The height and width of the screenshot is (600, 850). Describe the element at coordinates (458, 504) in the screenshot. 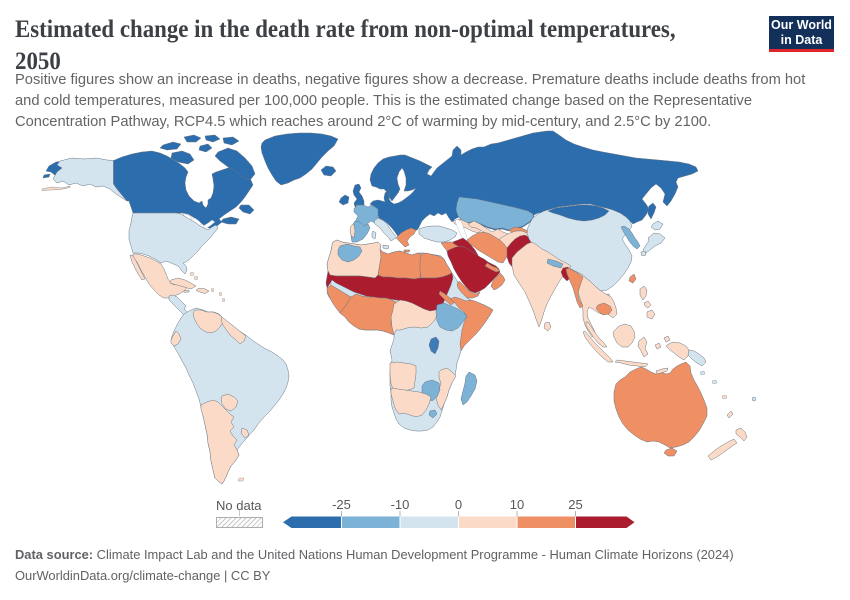

I see `svg-text: 0` at that location.